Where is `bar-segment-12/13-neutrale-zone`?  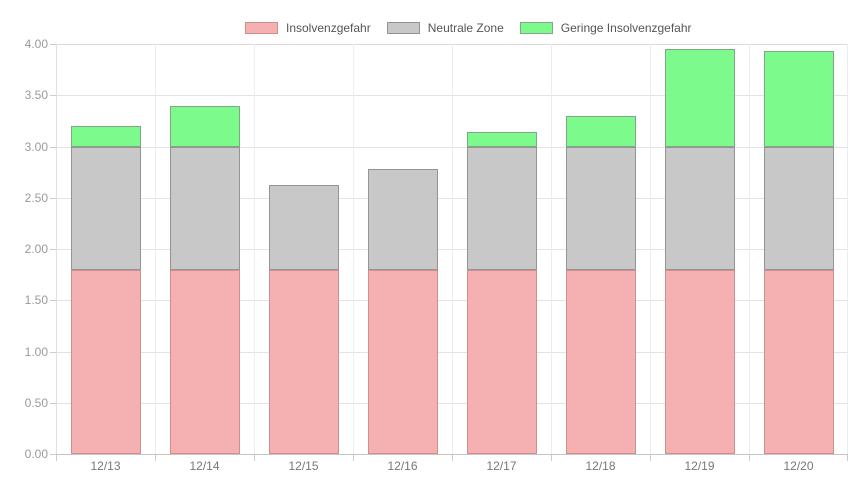 bar-segment-12/13-neutrale-zone is located at coordinates (105, 208).